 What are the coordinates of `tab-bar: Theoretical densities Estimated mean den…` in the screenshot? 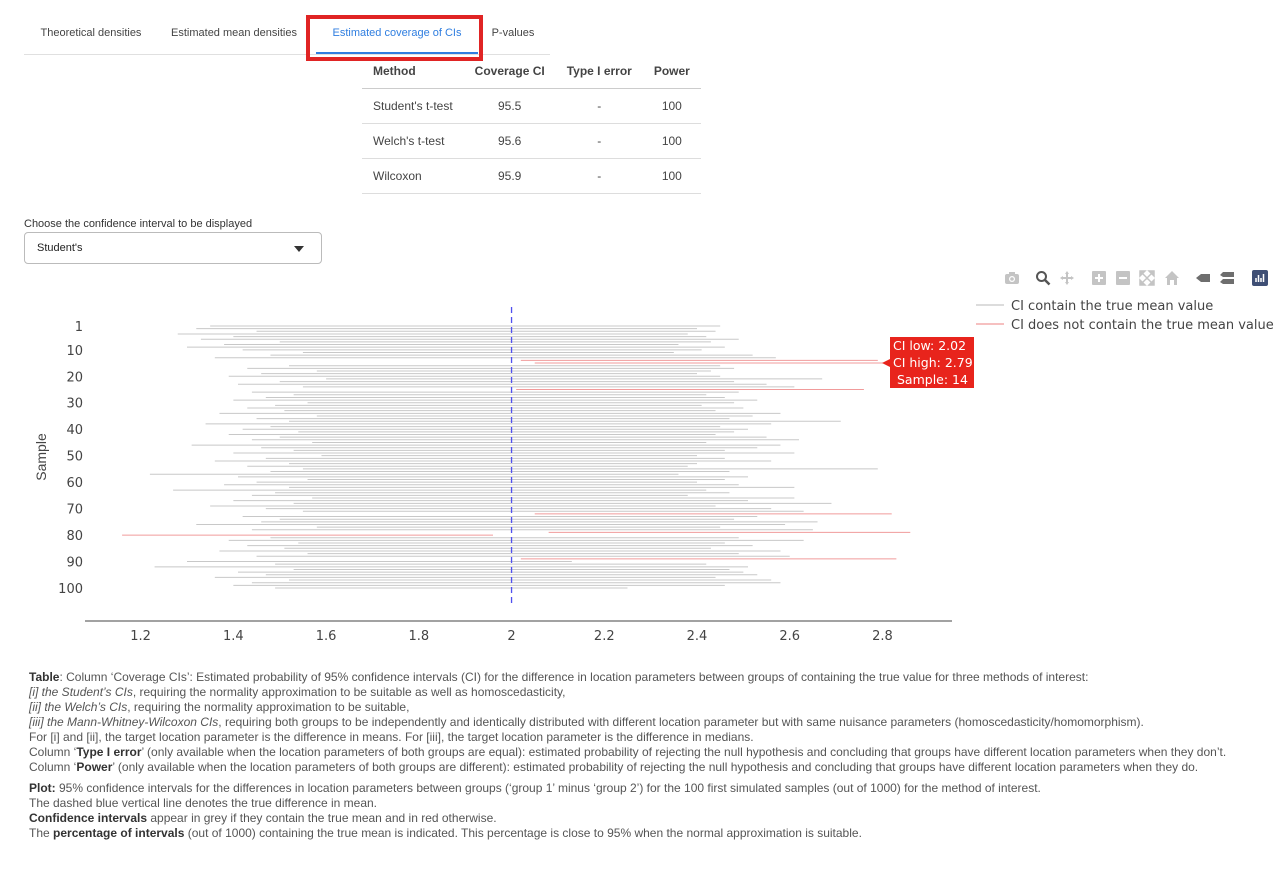 It's located at (287, 33).